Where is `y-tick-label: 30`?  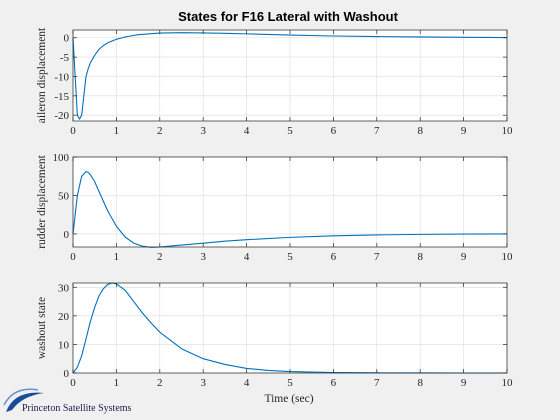
y-tick-label: 30 is located at coordinates (64, 288).